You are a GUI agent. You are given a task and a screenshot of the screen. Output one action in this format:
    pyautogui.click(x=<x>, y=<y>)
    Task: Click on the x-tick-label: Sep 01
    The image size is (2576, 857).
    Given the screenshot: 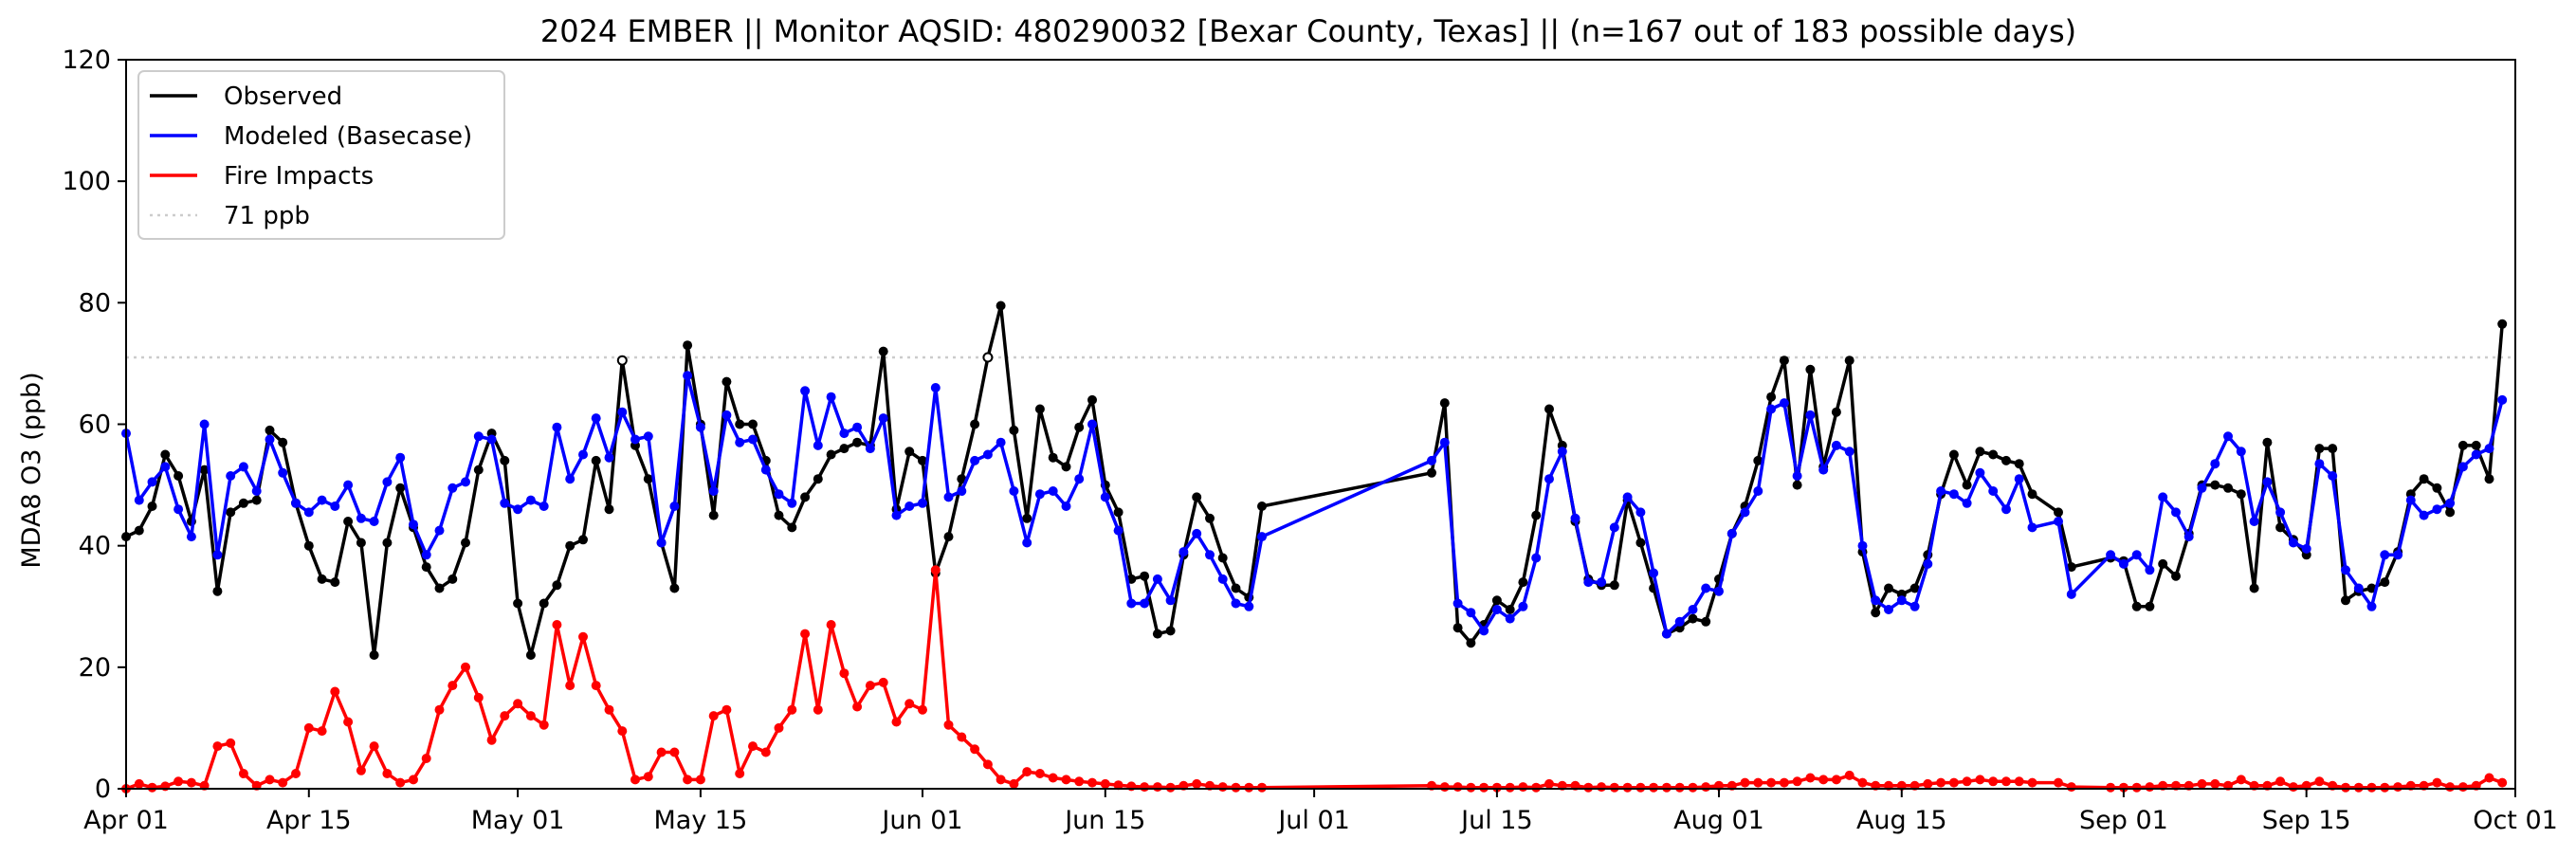 What is the action you would take?
    pyautogui.click(x=2123, y=820)
    